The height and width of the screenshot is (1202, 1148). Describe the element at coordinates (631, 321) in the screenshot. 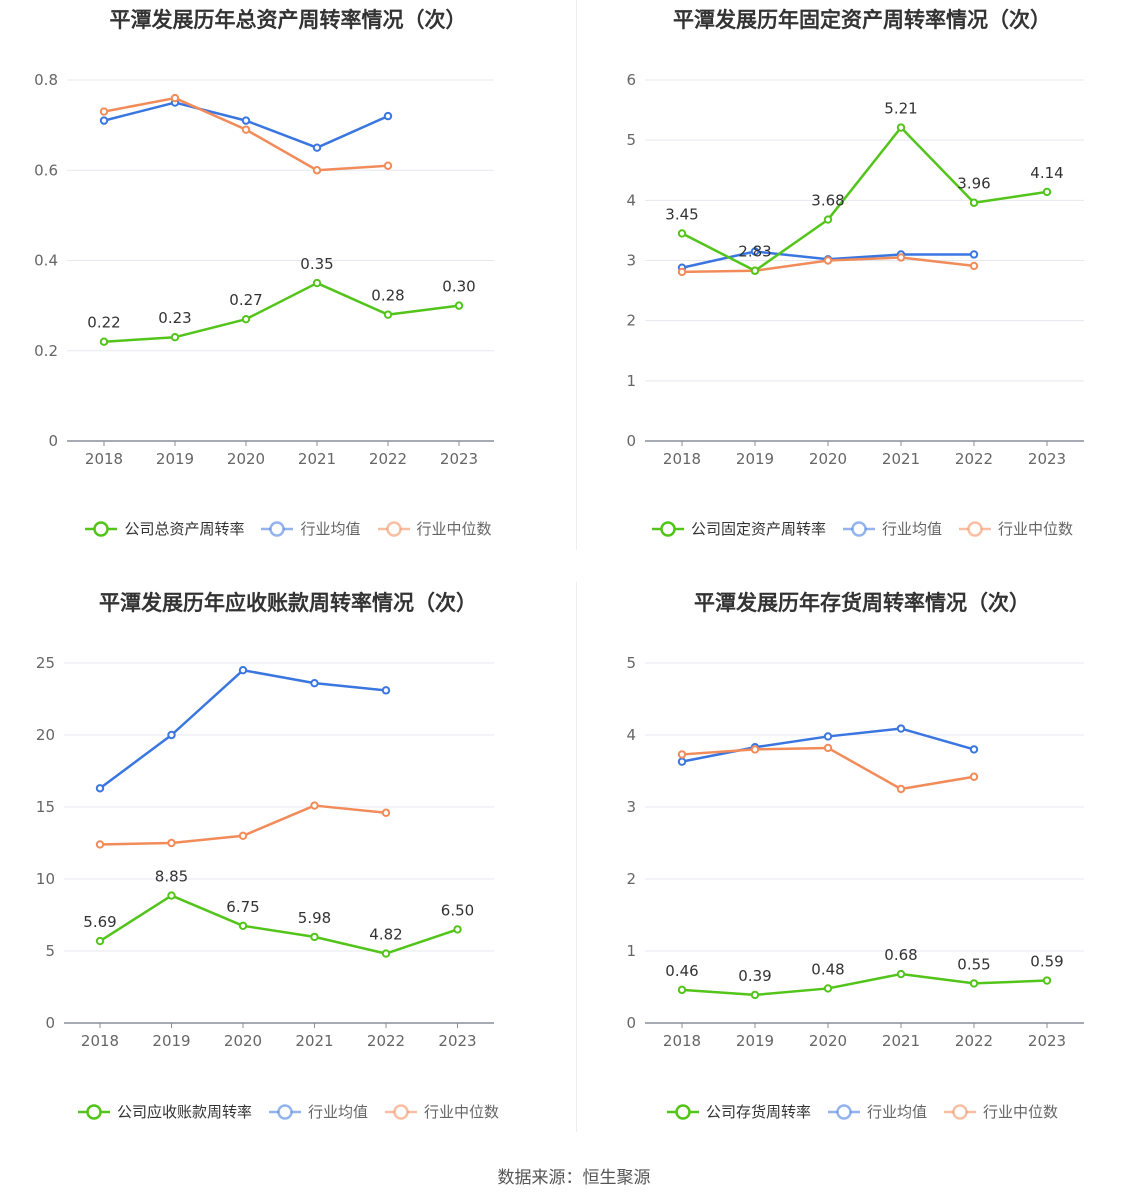

I see `y-tick-label: 2` at that location.